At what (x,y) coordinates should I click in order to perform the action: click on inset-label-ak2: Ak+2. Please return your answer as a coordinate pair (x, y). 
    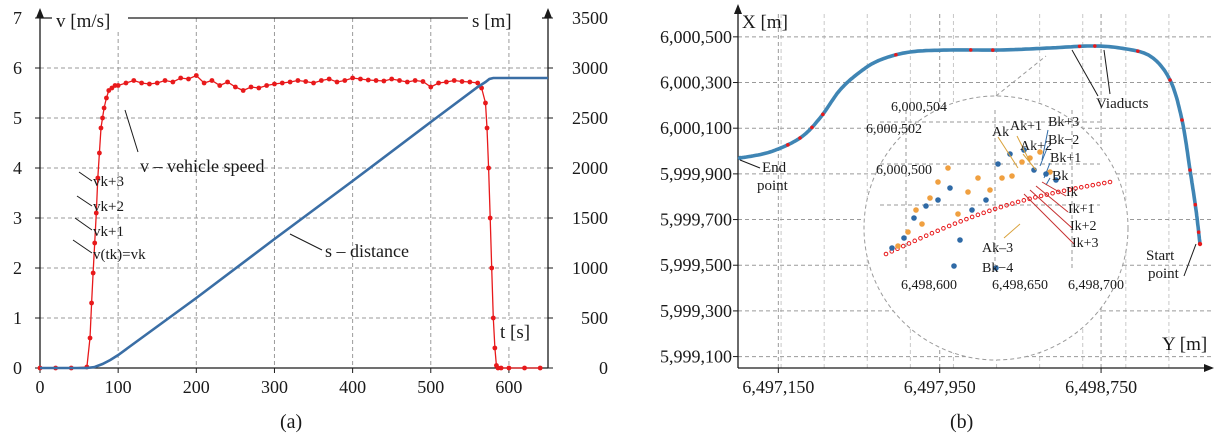
    Looking at the image, I should click on (1036, 146).